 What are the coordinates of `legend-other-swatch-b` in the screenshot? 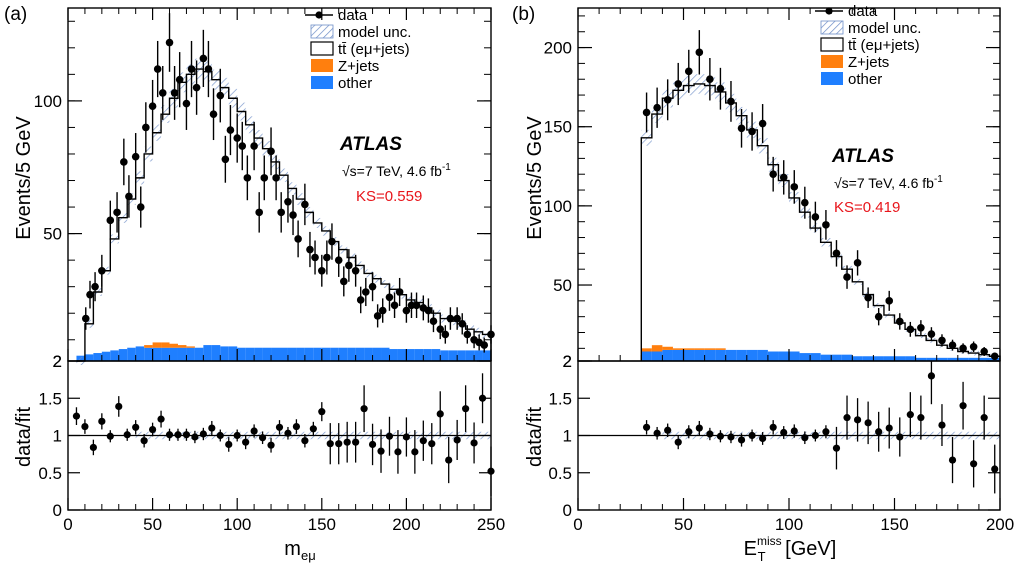 It's located at (832, 78).